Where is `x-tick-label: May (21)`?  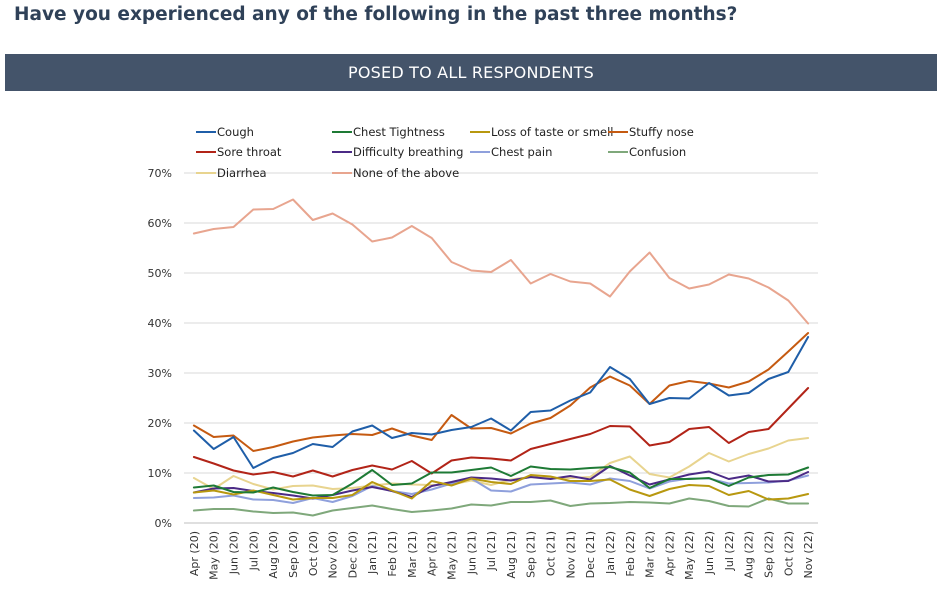 x-tick-label: May (21) is located at coordinates (451, 555).